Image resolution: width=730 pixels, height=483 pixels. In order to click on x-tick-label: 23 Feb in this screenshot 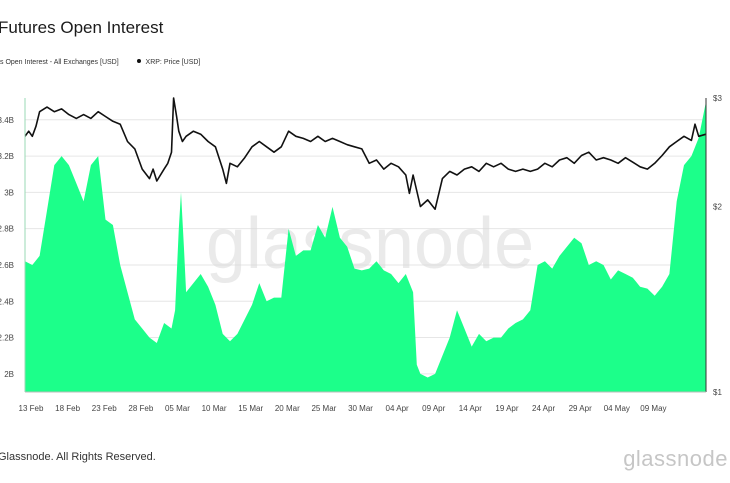, I will do `click(104, 408)`.